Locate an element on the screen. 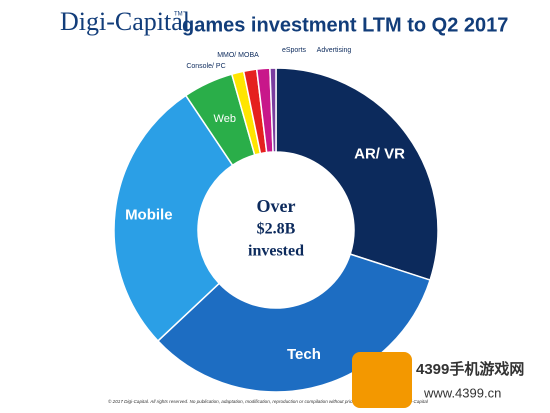  slice-label: eSports is located at coordinates (294, 50).